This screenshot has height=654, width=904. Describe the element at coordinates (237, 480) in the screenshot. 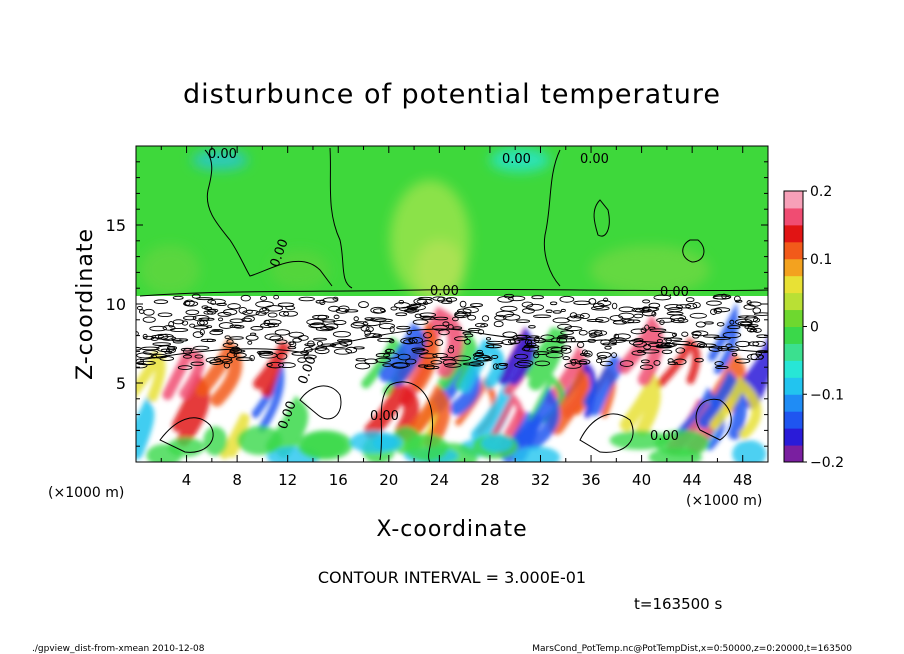

I see `x-tick-label: 8` at that location.